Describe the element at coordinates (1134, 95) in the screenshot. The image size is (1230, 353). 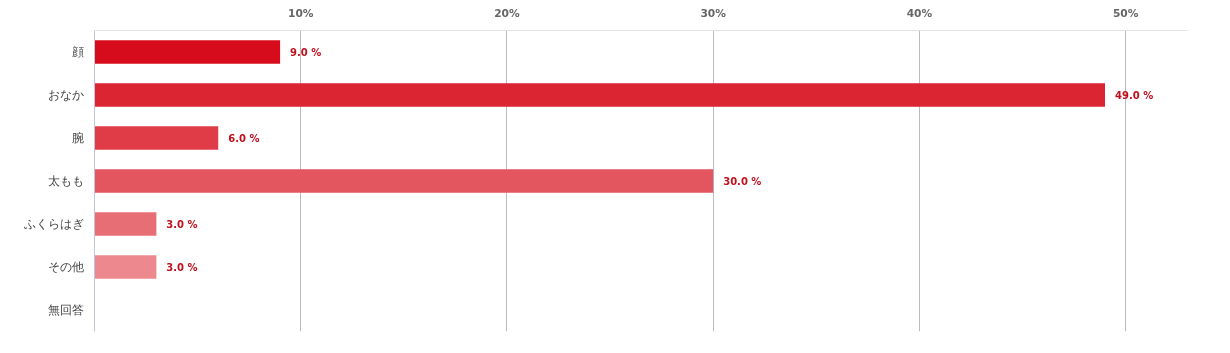
I see `data-label: 49.0 %` at that location.